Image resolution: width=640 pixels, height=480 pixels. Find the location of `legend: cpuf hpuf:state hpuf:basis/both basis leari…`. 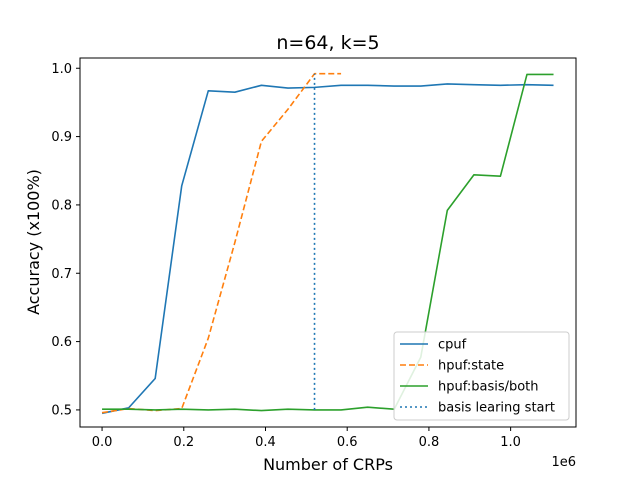

legend: cpuf hpuf:state hpuf:basis/both basis leari… is located at coordinates (481, 376).